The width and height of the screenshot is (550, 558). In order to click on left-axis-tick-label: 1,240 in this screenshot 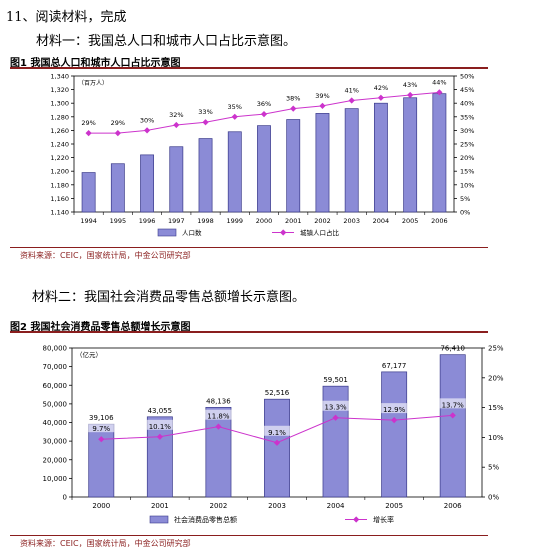, I will do `click(59, 145)`.